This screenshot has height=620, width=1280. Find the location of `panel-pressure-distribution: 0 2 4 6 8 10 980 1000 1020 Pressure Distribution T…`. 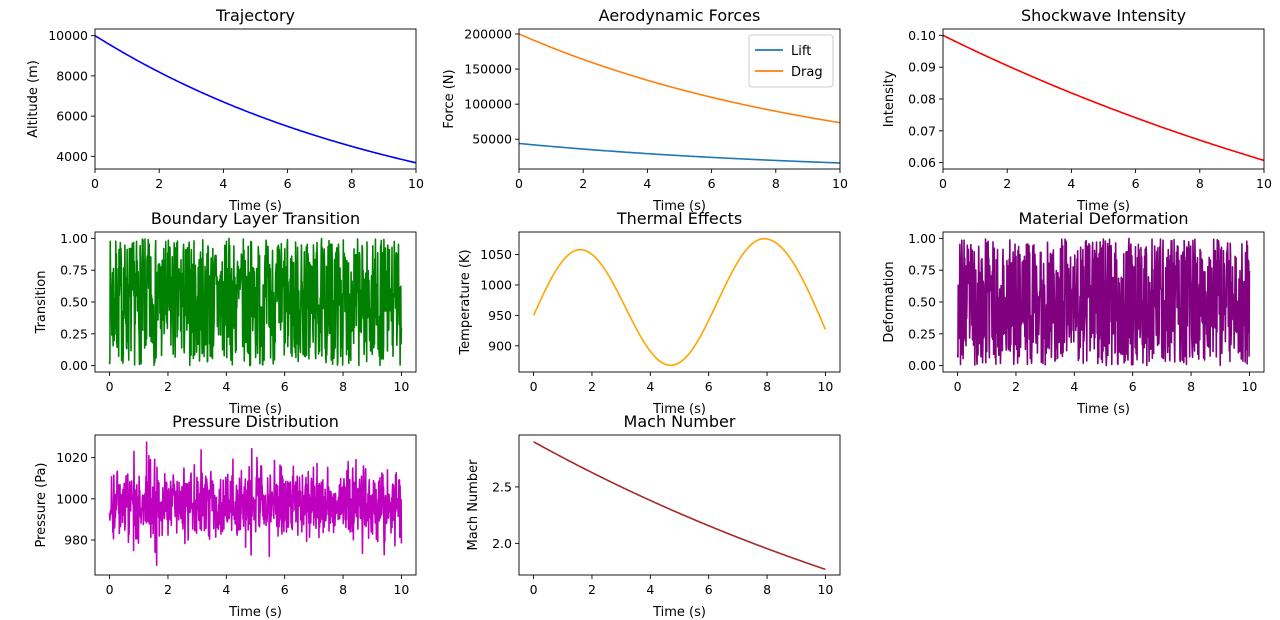

panel-pressure-distribution: 0 2 4 6 8 10 980 1000 1020 Pressure Distribution T… is located at coordinates (225, 516).